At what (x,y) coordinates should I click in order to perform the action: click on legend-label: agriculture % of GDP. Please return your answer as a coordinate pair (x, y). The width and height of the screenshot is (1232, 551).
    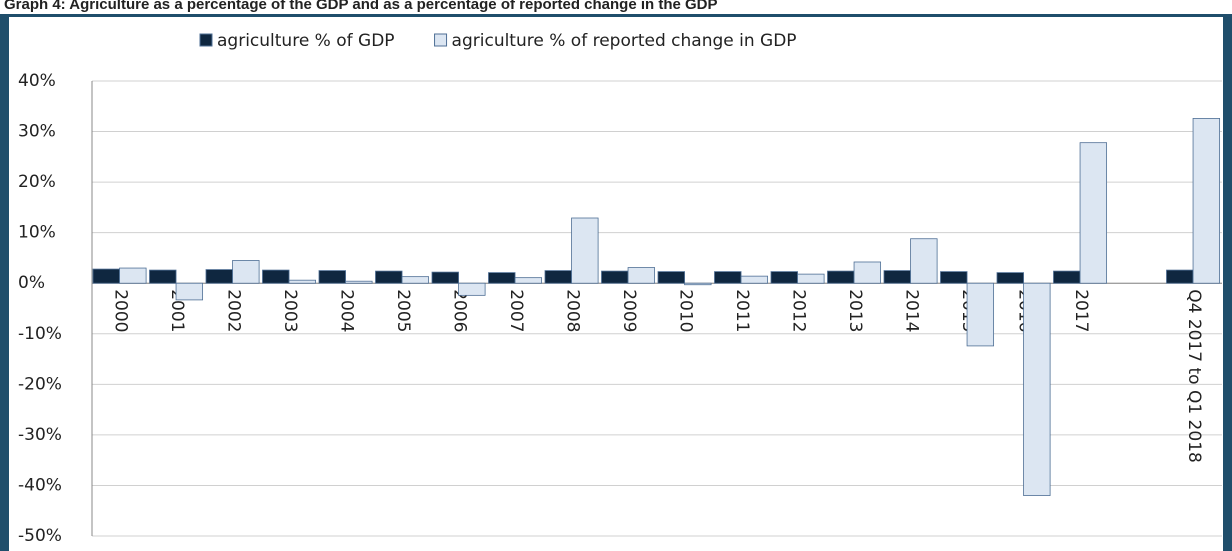
    Looking at the image, I should click on (306, 41).